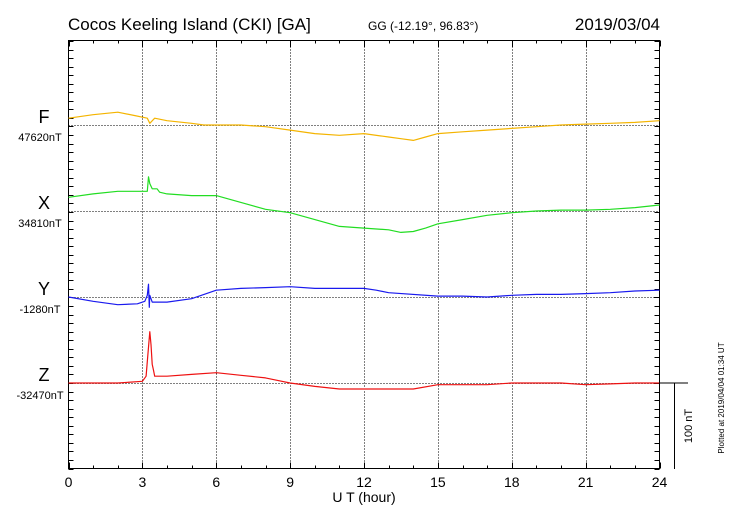 This screenshot has width=730, height=520. Describe the element at coordinates (44, 117) in the screenshot. I see `series-name-f: F` at that location.